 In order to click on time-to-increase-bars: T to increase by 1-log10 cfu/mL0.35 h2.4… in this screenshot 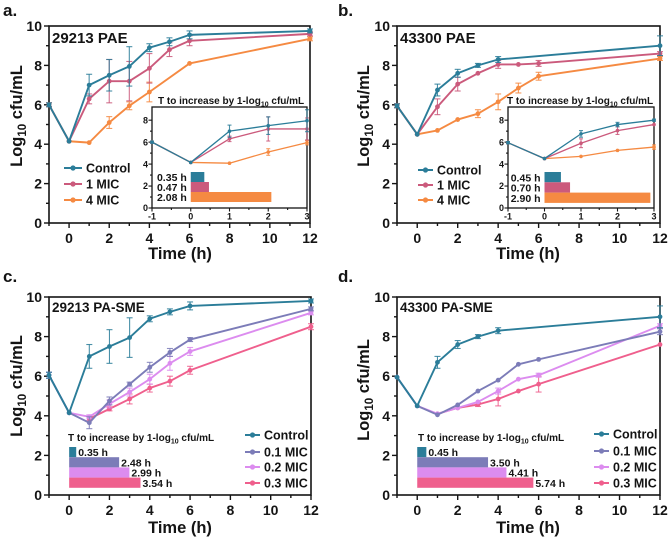, I will do `click(141, 461)`.